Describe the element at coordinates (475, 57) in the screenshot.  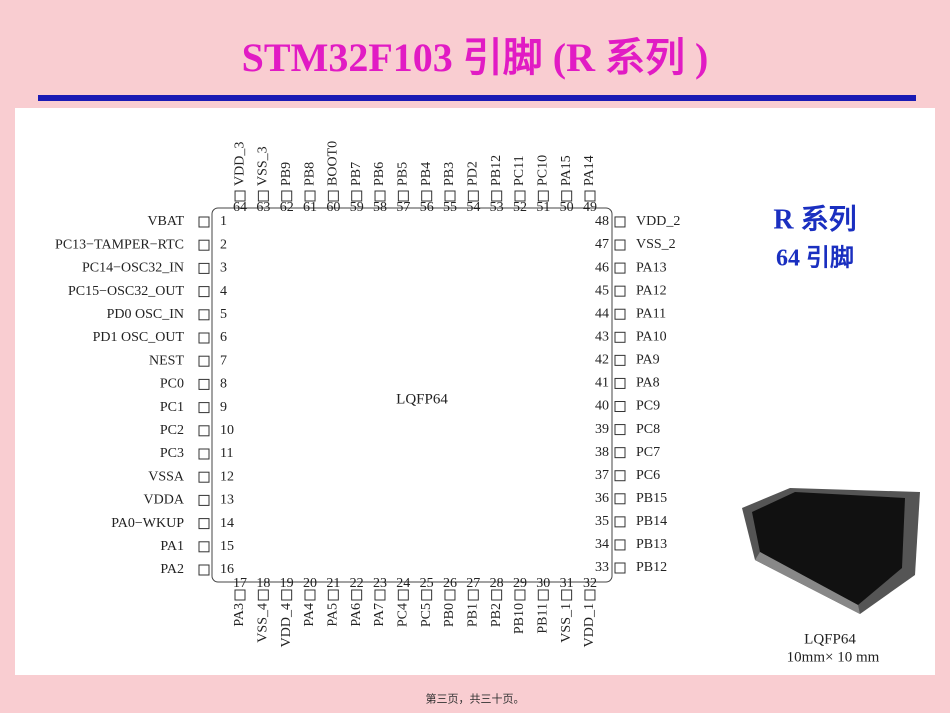
I see `slide-title: STM32F103 引脚 (R 系列 )` at that location.